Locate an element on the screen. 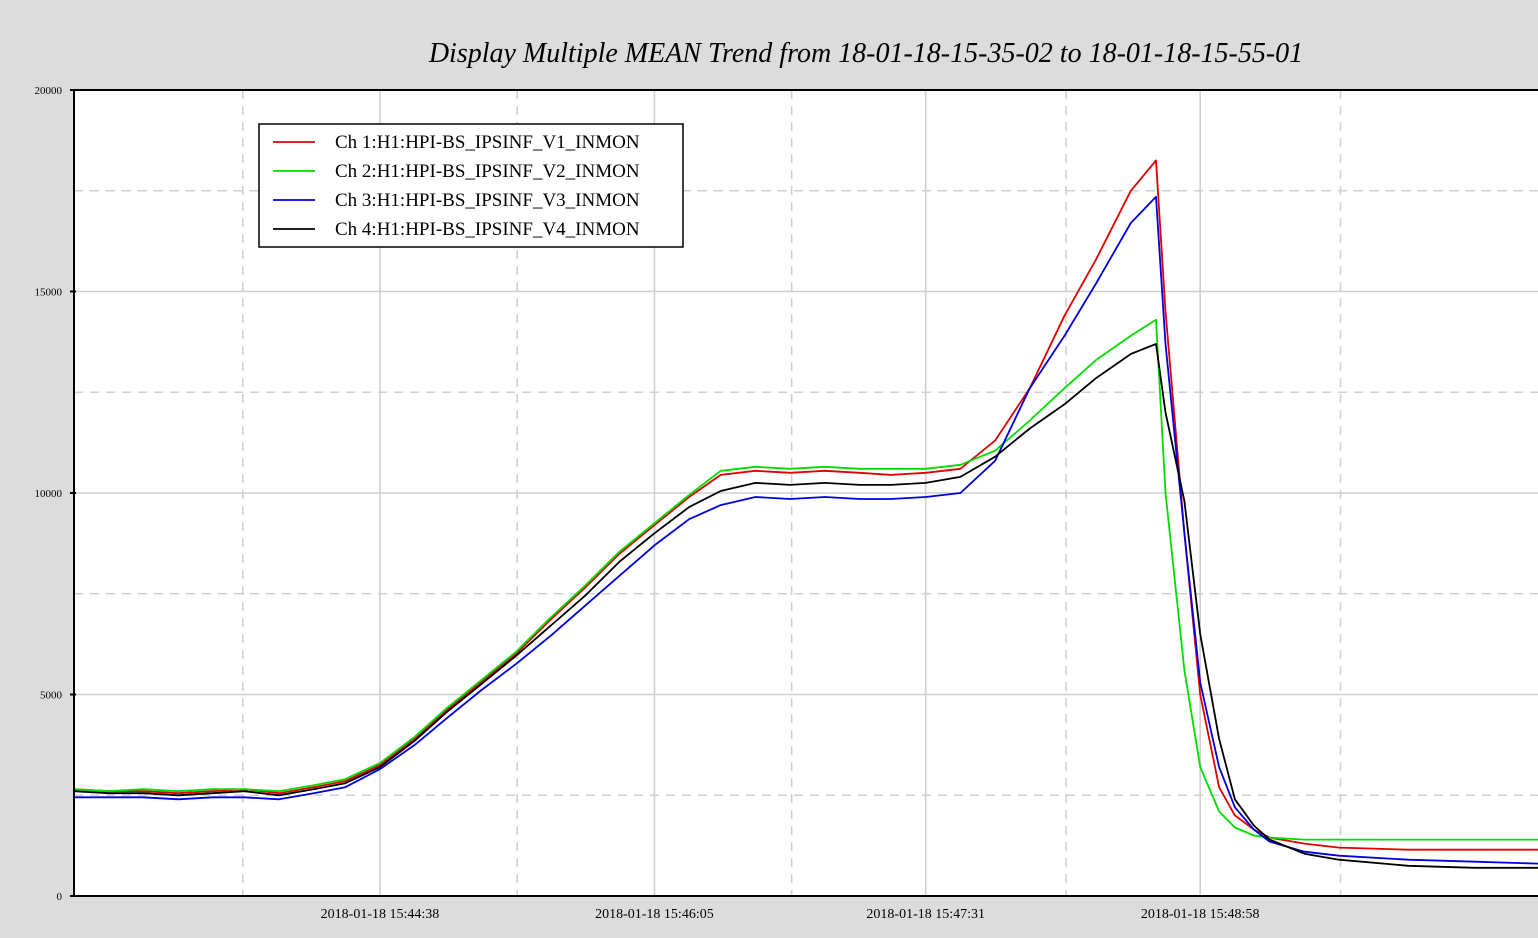  y-tick-label: 10000 is located at coordinates (49, 494).